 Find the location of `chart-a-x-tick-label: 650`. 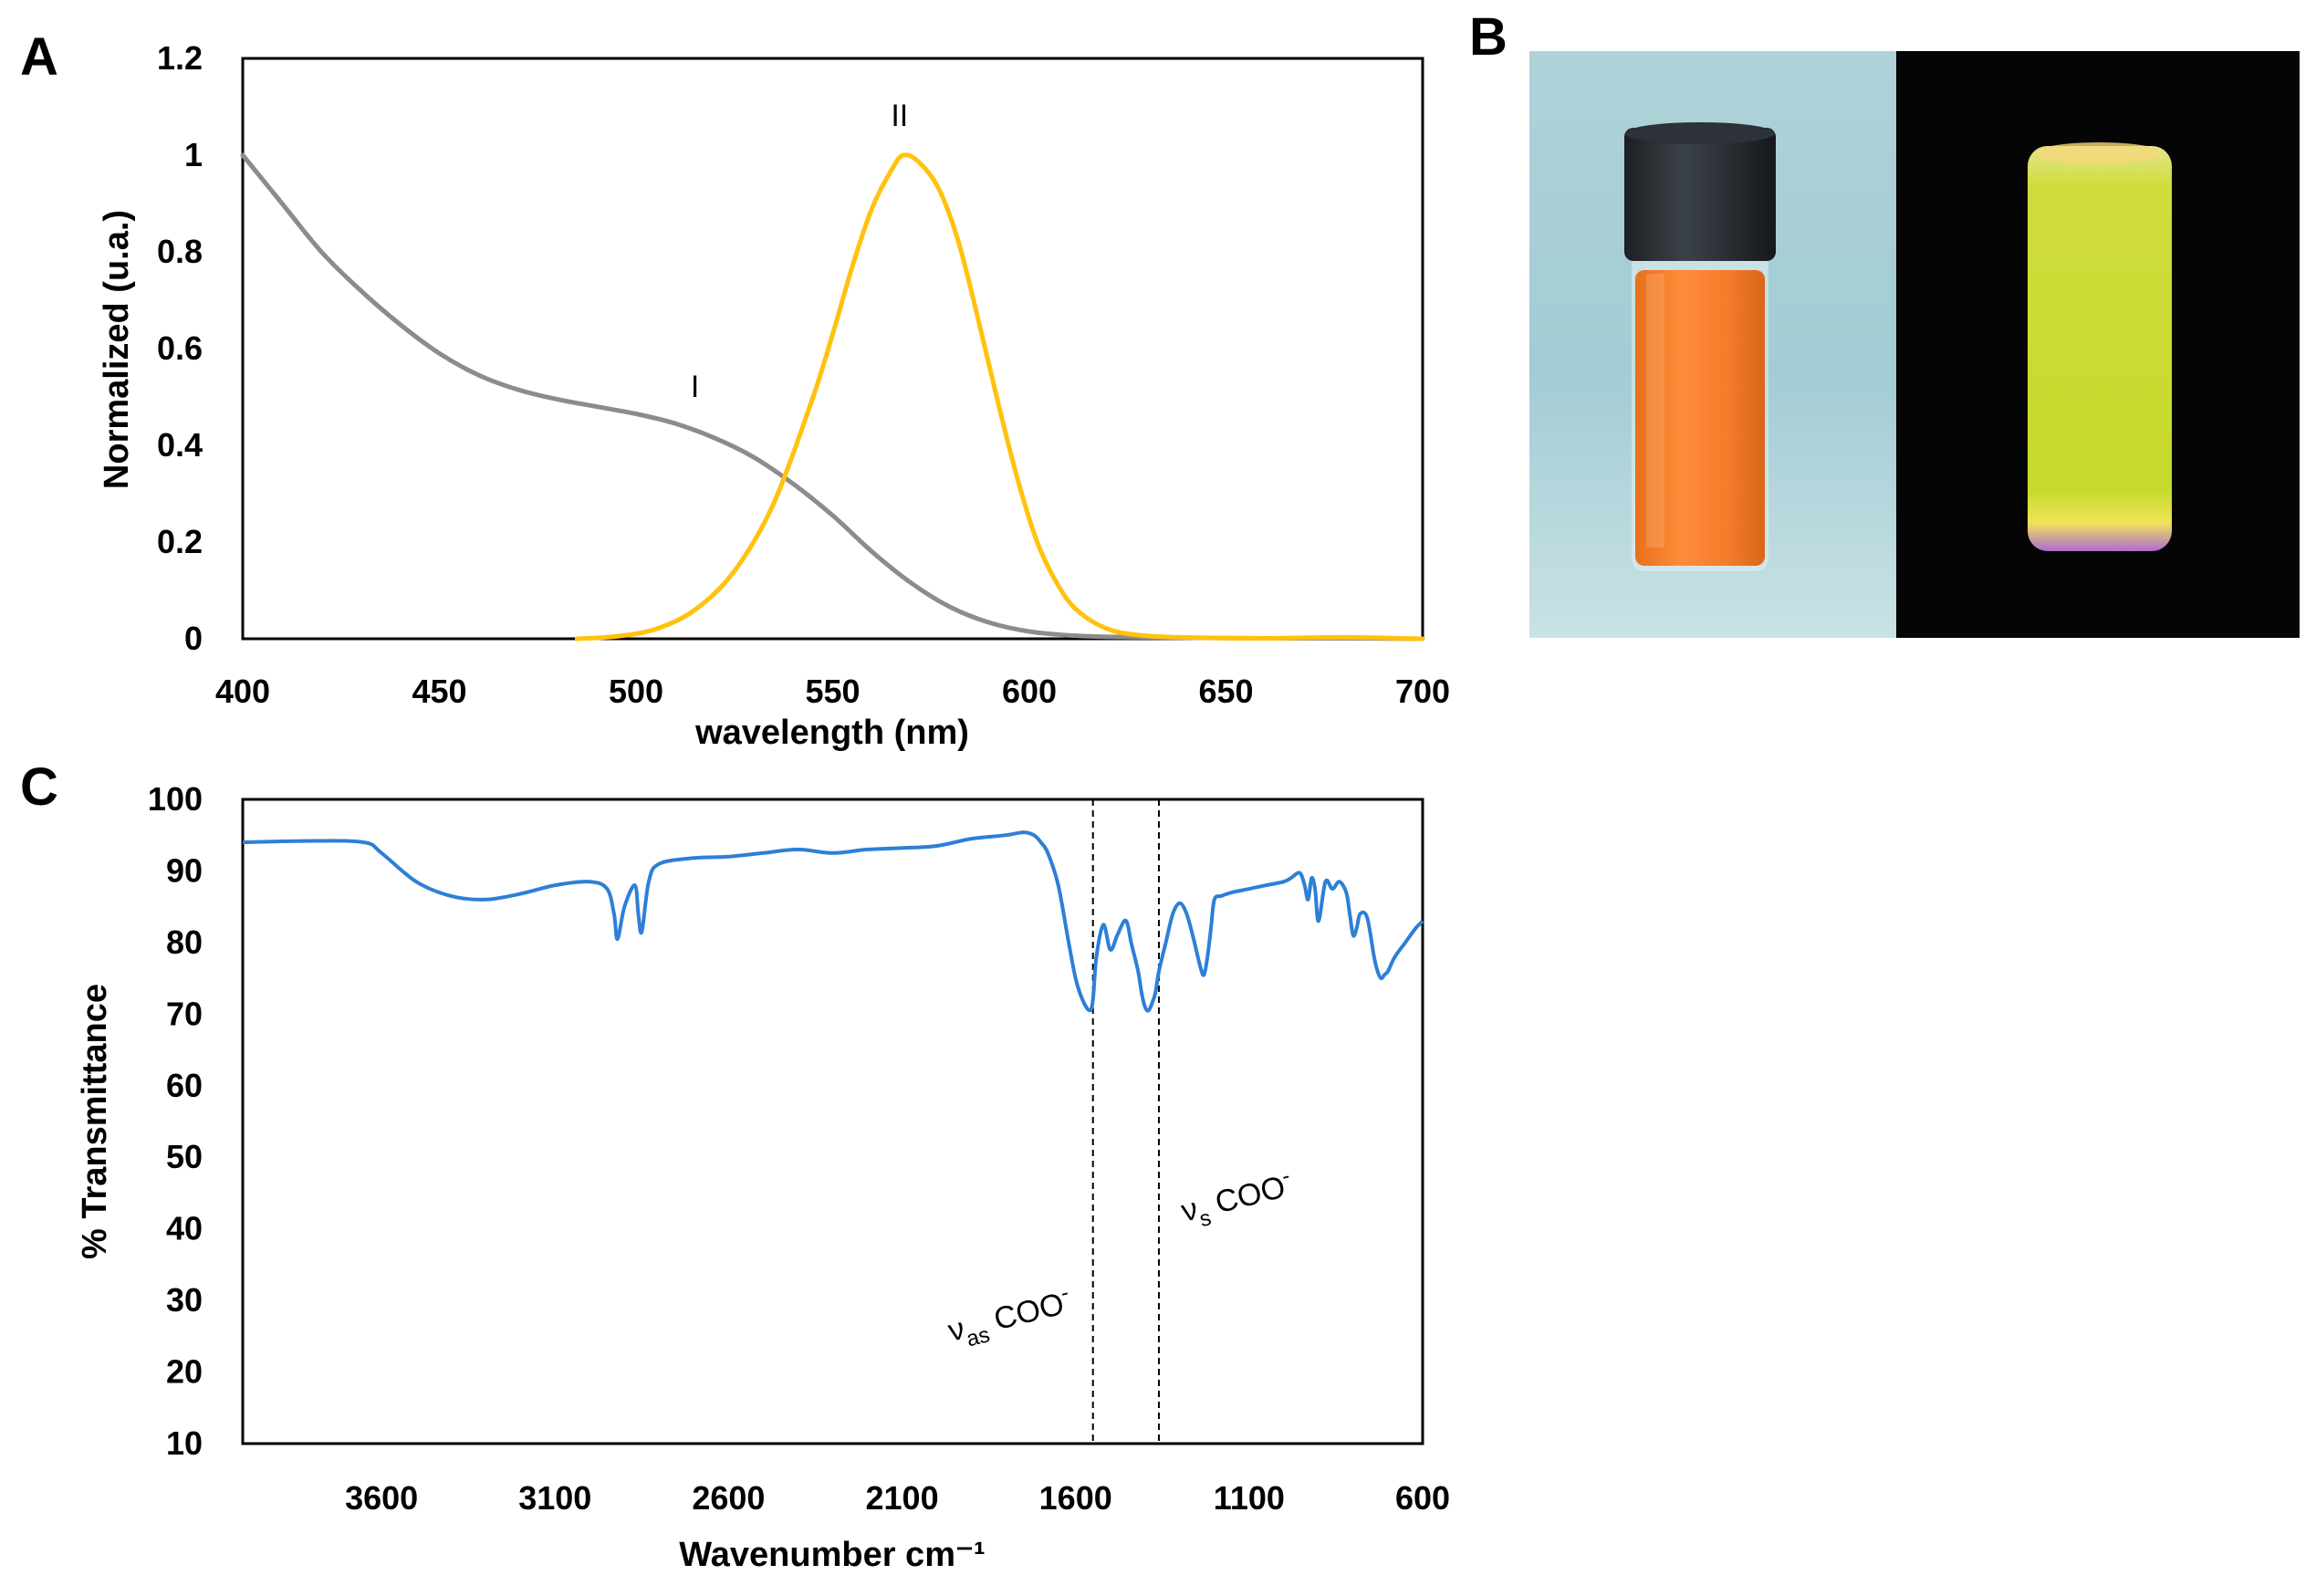

chart-a-x-tick-label: 650 is located at coordinates (1225, 692).